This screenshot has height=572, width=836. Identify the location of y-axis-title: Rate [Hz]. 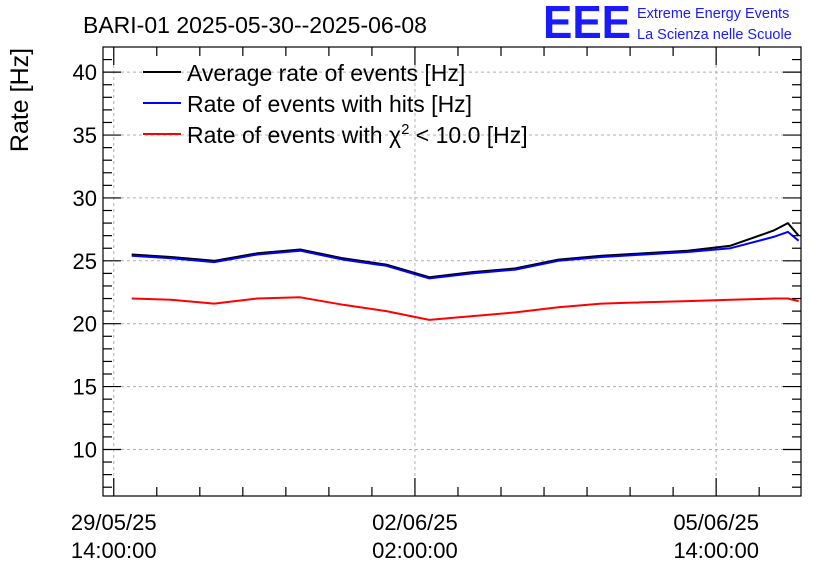
(20, 100).